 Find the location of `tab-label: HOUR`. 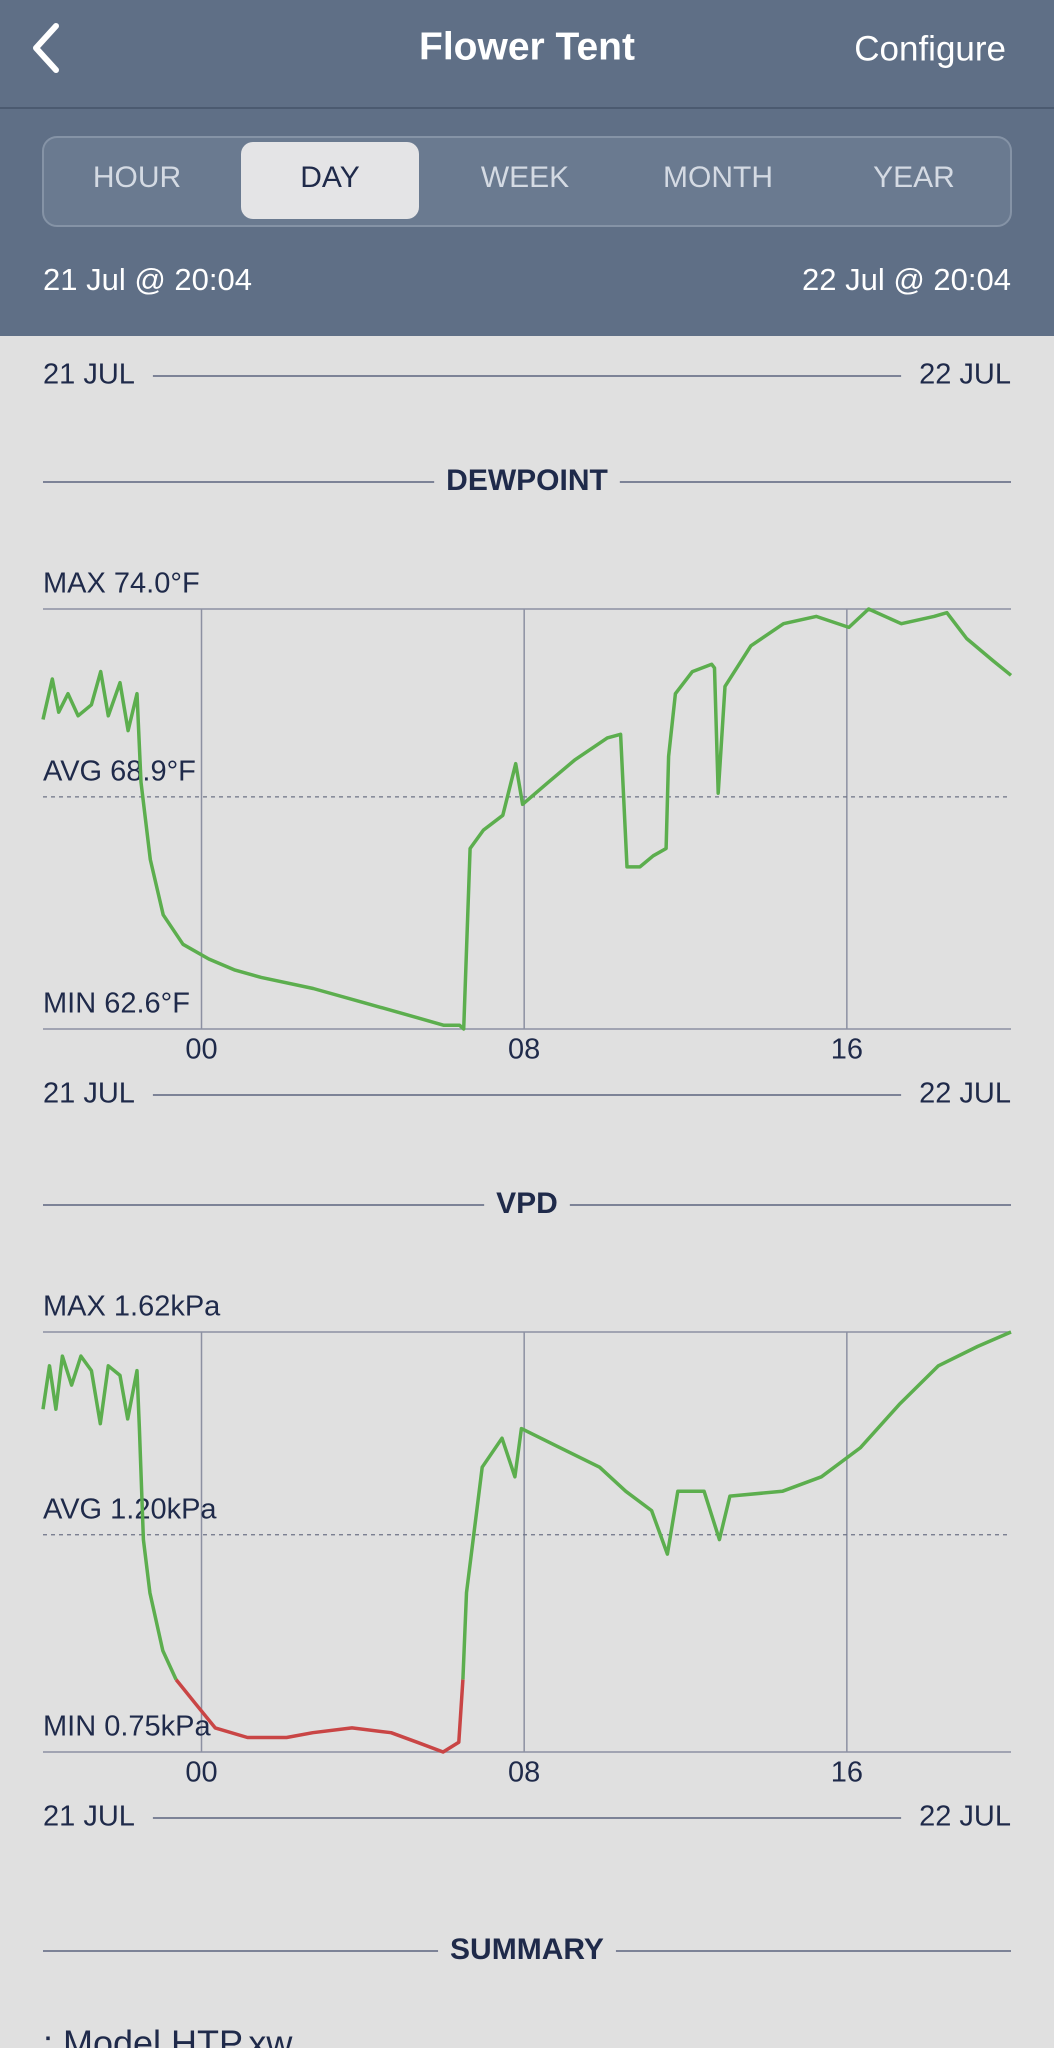

tab-label: HOUR is located at coordinates (137, 177).